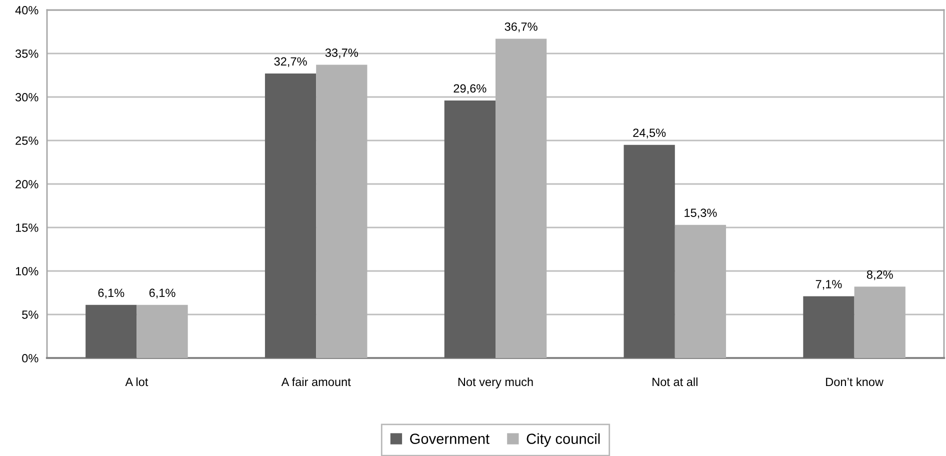 This screenshot has width=946, height=456. I want to click on y-tick-label: 40%, so click(26, 10).